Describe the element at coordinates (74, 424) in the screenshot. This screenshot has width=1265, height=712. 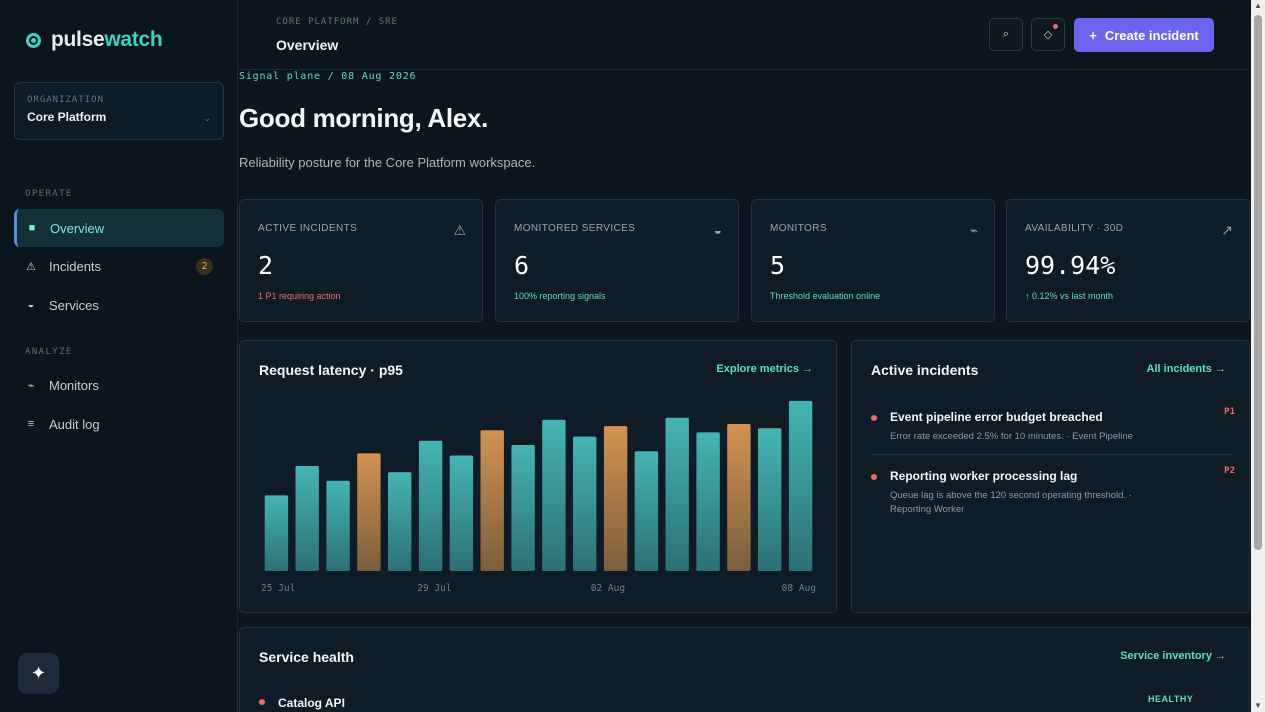
I see `sidebar-item-label: Audit log` at that location.